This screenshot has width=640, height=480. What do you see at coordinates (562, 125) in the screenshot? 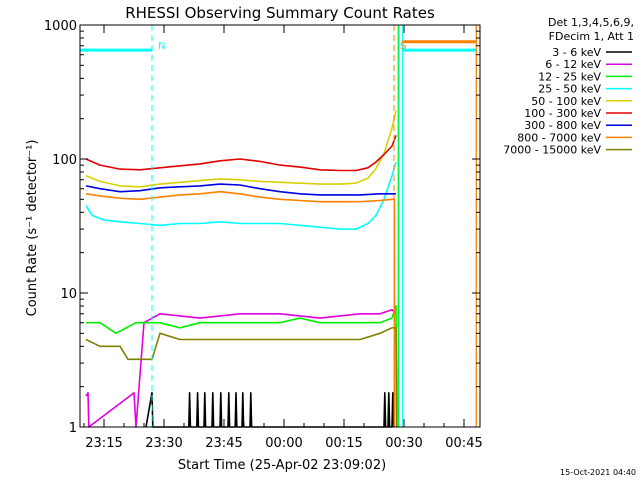
I see `legend-label-7: 300 - 800 keV` at bounding box center [562, 125].